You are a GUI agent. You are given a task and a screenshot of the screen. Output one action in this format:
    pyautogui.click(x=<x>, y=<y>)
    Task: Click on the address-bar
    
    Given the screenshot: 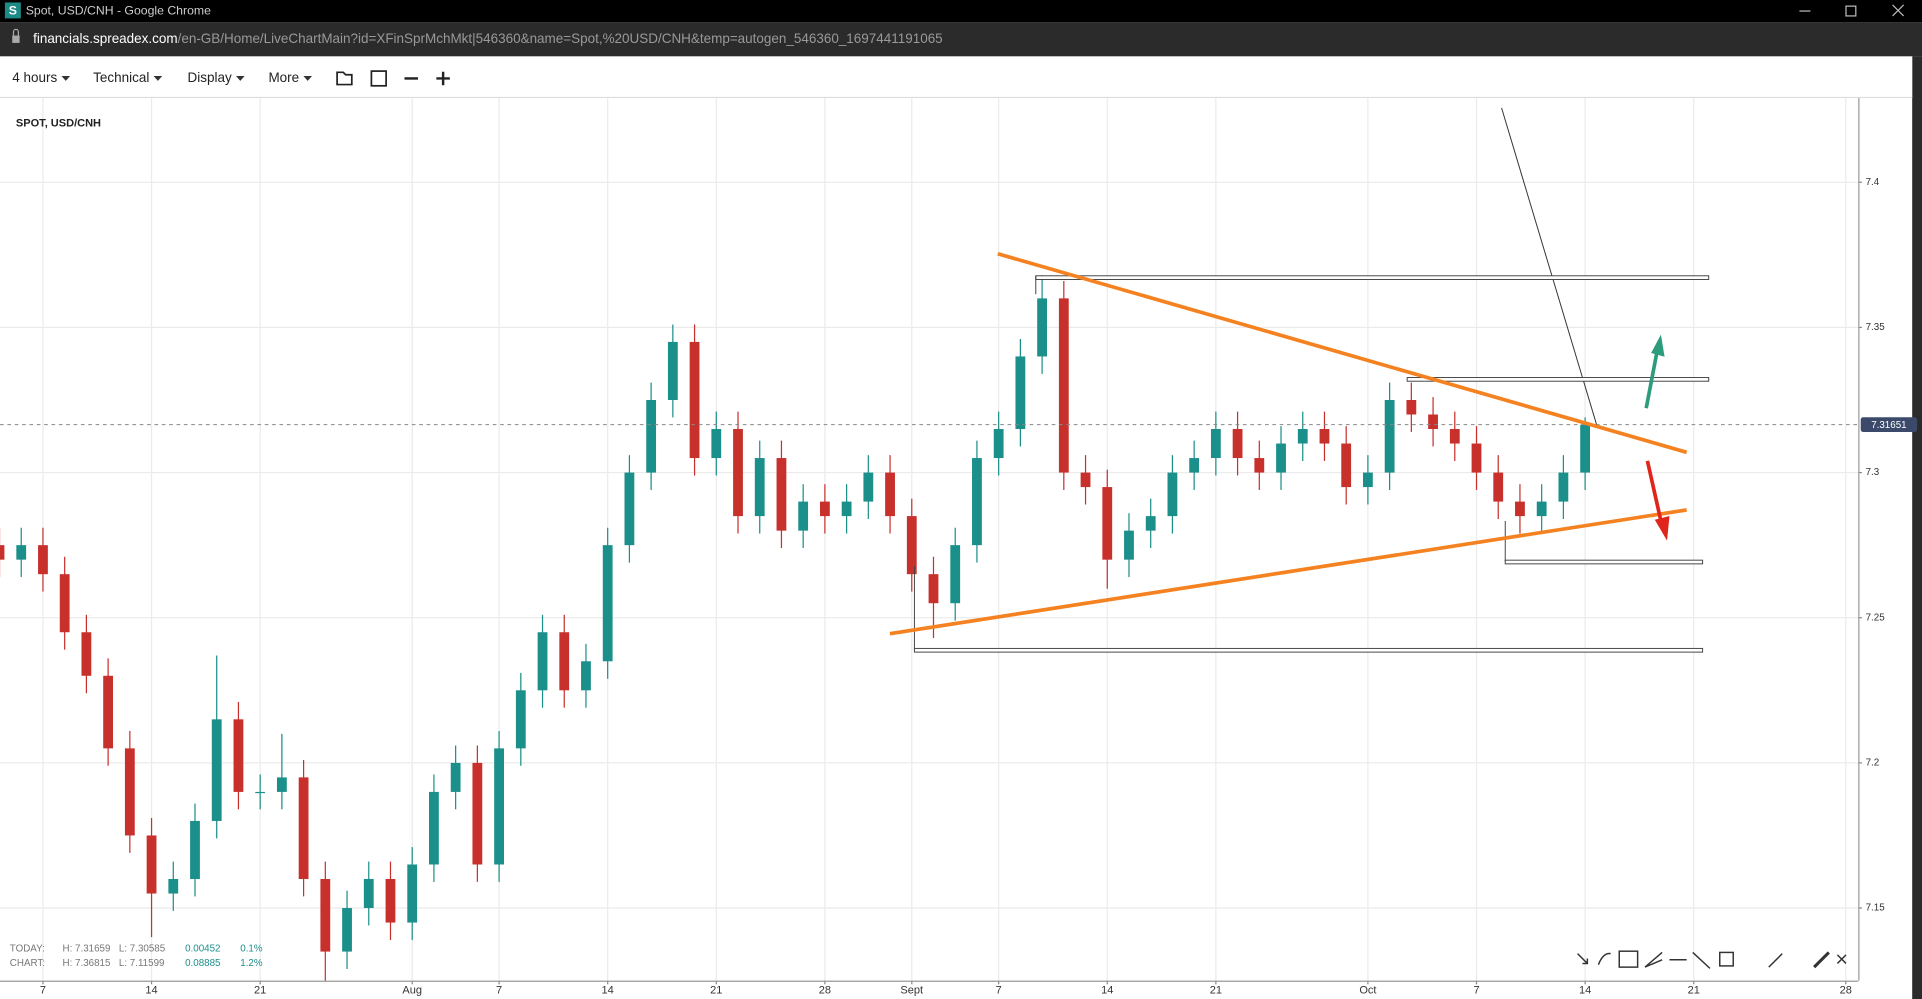 What is the action you would take?
    pyautogui.click(x=961, y=39)
    